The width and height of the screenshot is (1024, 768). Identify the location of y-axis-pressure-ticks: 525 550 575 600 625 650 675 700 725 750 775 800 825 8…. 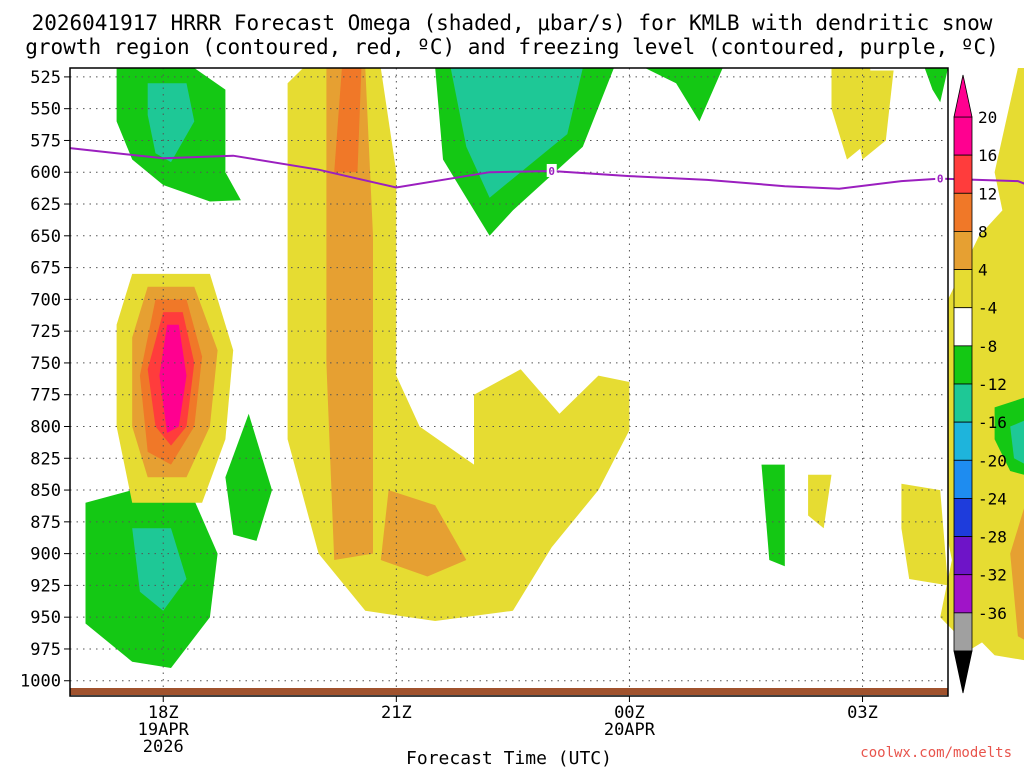
(45, 380).